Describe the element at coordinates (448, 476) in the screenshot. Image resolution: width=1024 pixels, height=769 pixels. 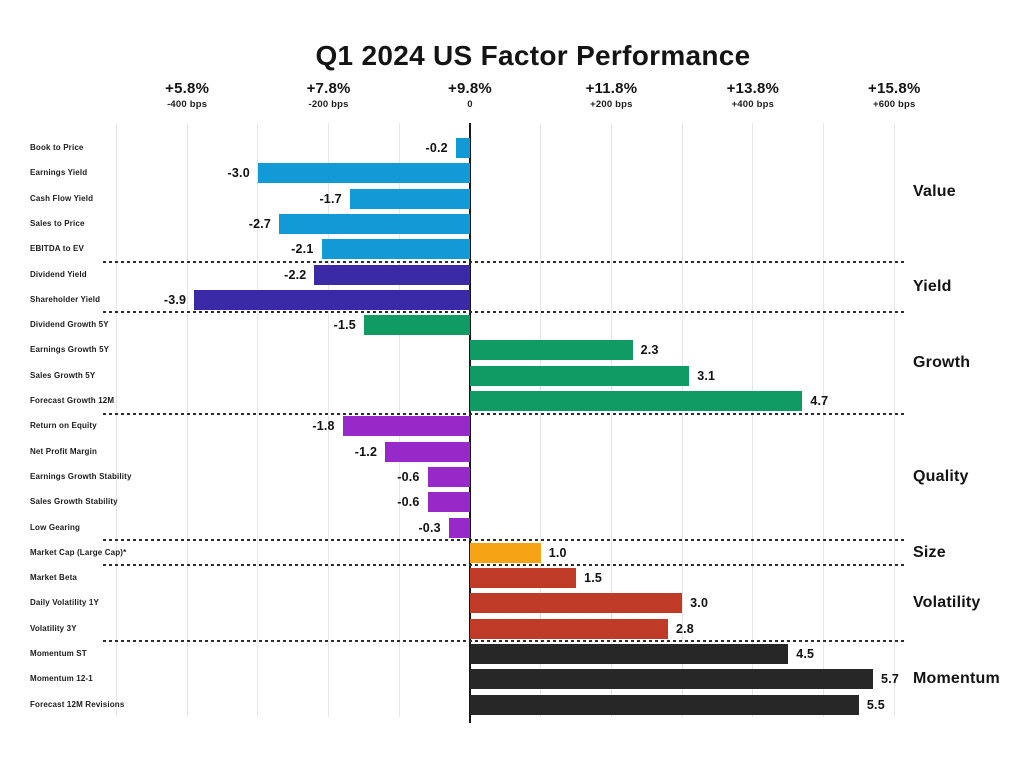
I see `bar-earnings-growth-stability` at that location.